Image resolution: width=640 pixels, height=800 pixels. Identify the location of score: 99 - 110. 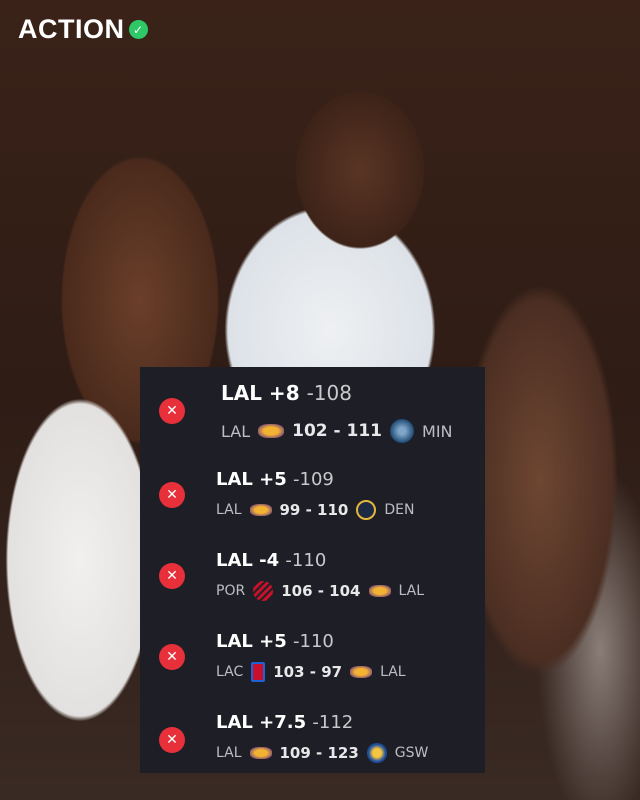
(314, 510).